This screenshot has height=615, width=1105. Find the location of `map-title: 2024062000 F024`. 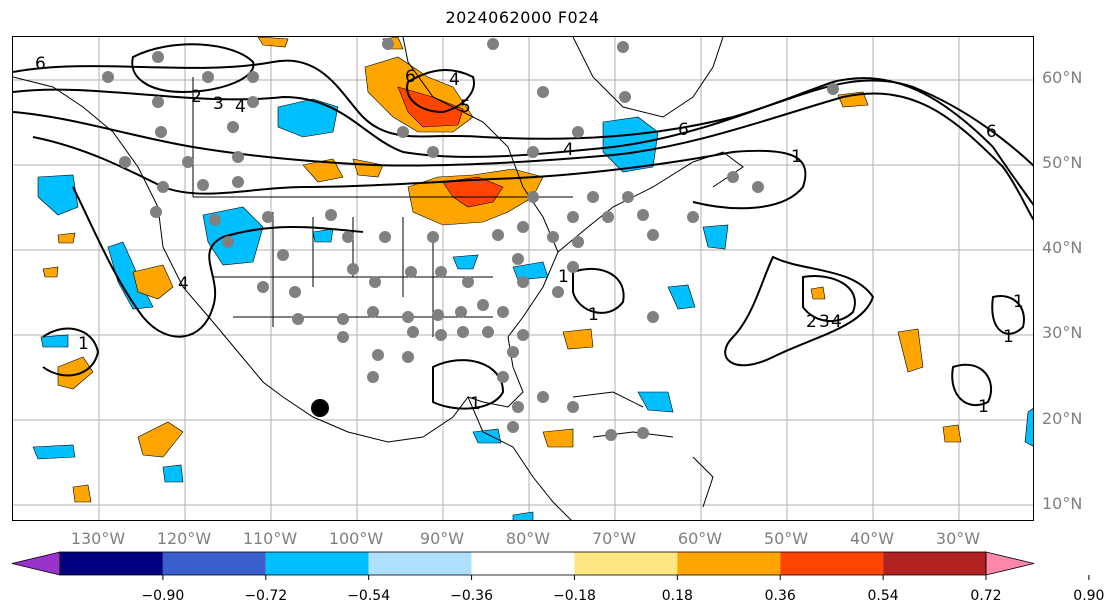

map-title: 2024062000 F024 is located at coordinates (522, 17).